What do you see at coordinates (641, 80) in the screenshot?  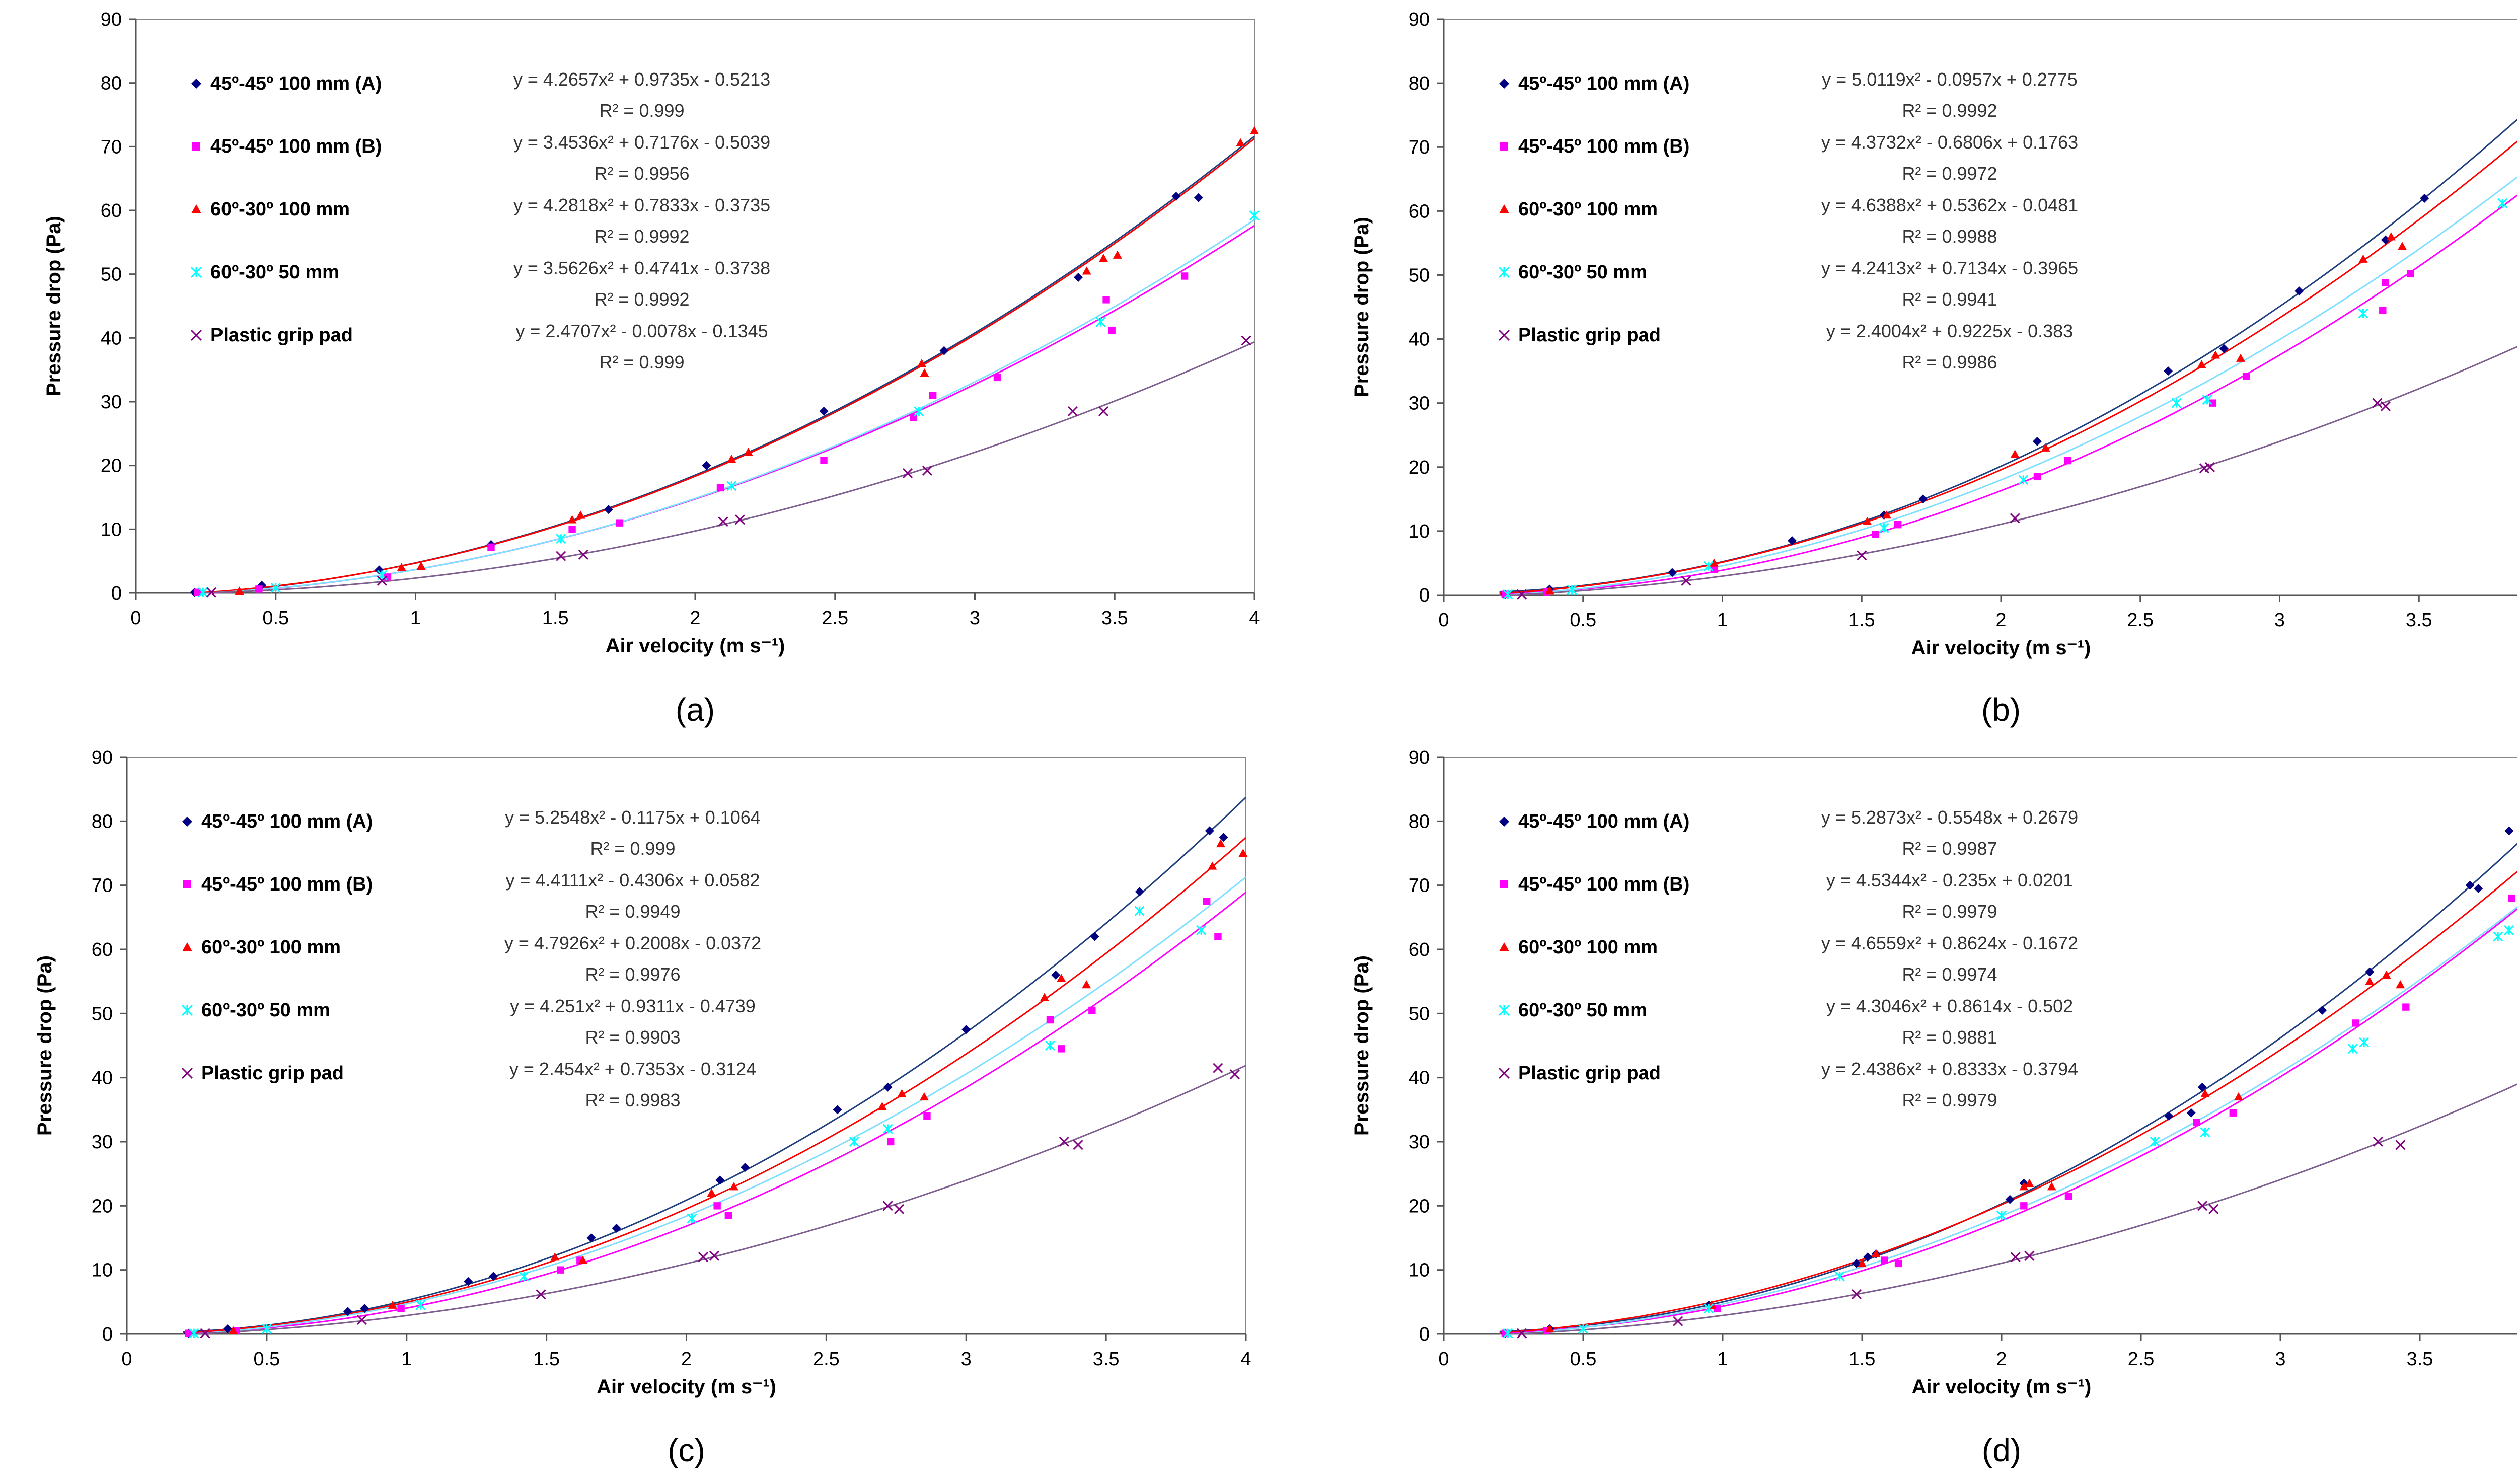 I see `fit-equation: y = 4.2657x² + 0.9735x - 0.5213` at bounding box center [641, 80].